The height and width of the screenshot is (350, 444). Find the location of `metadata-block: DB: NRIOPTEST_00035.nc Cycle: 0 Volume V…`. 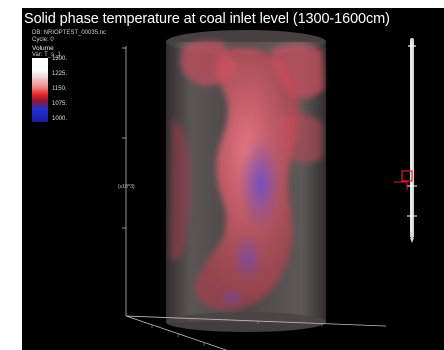

metadata-block: DB: NRIOPTEST_00035.nc Cycle: 0 Volume V… is located at coordinates (69, 44).